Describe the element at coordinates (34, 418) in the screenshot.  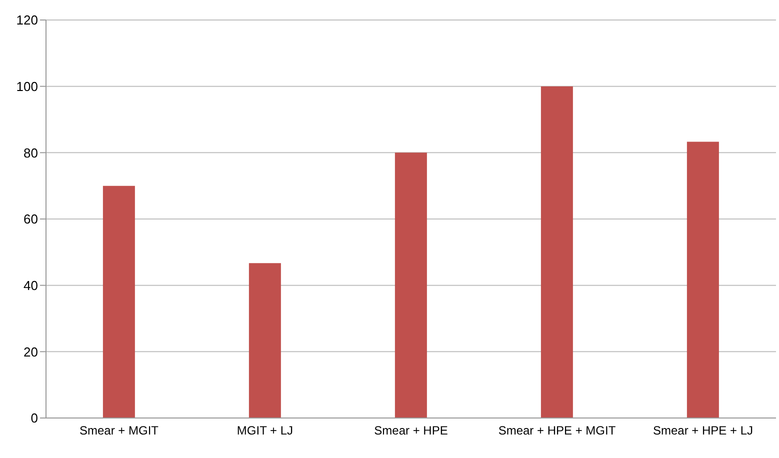
I see `y-tick-label: 0` at that location.